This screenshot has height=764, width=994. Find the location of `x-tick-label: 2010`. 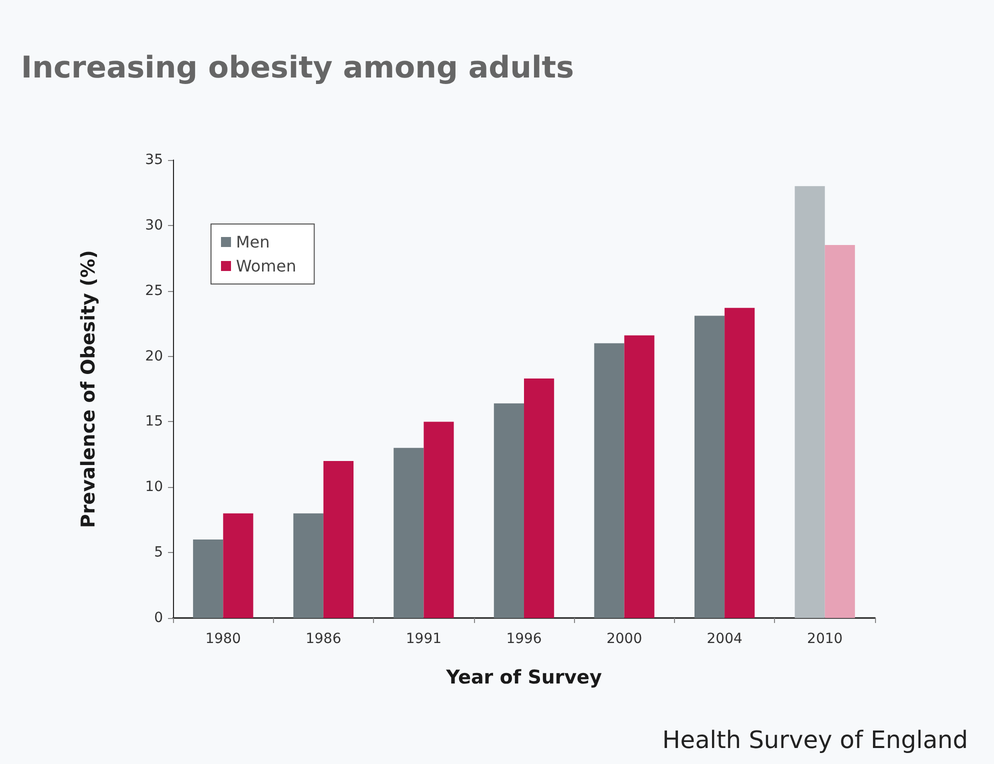

x-tick-label: 2010 is located at coordinates (825, 639).